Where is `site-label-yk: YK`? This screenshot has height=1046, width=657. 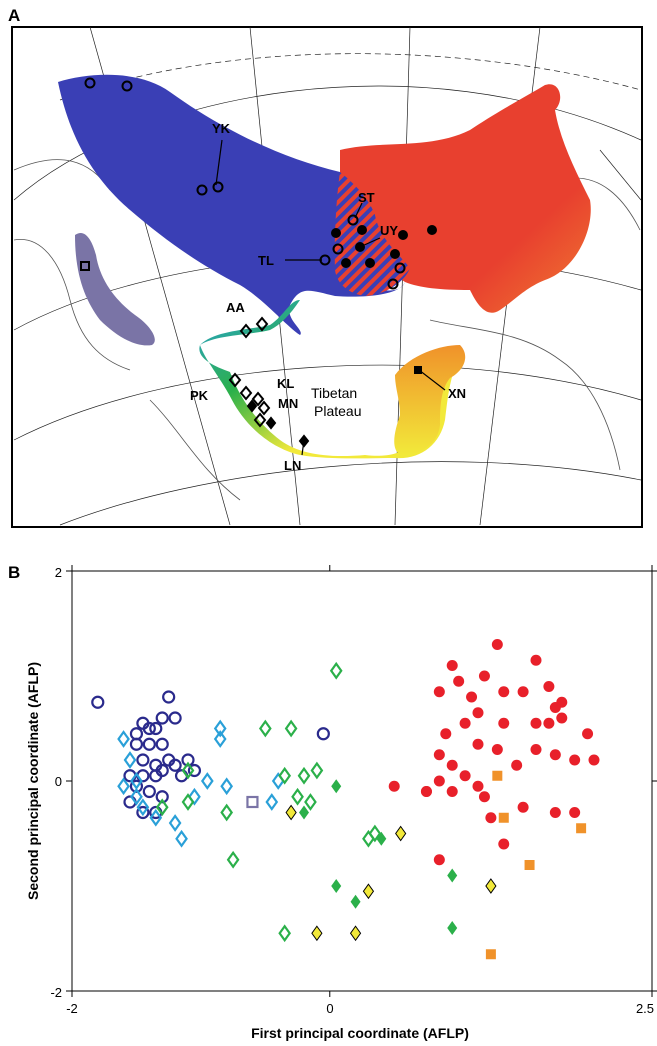
site-label-yk: YK is located at coordinates (221, 128).